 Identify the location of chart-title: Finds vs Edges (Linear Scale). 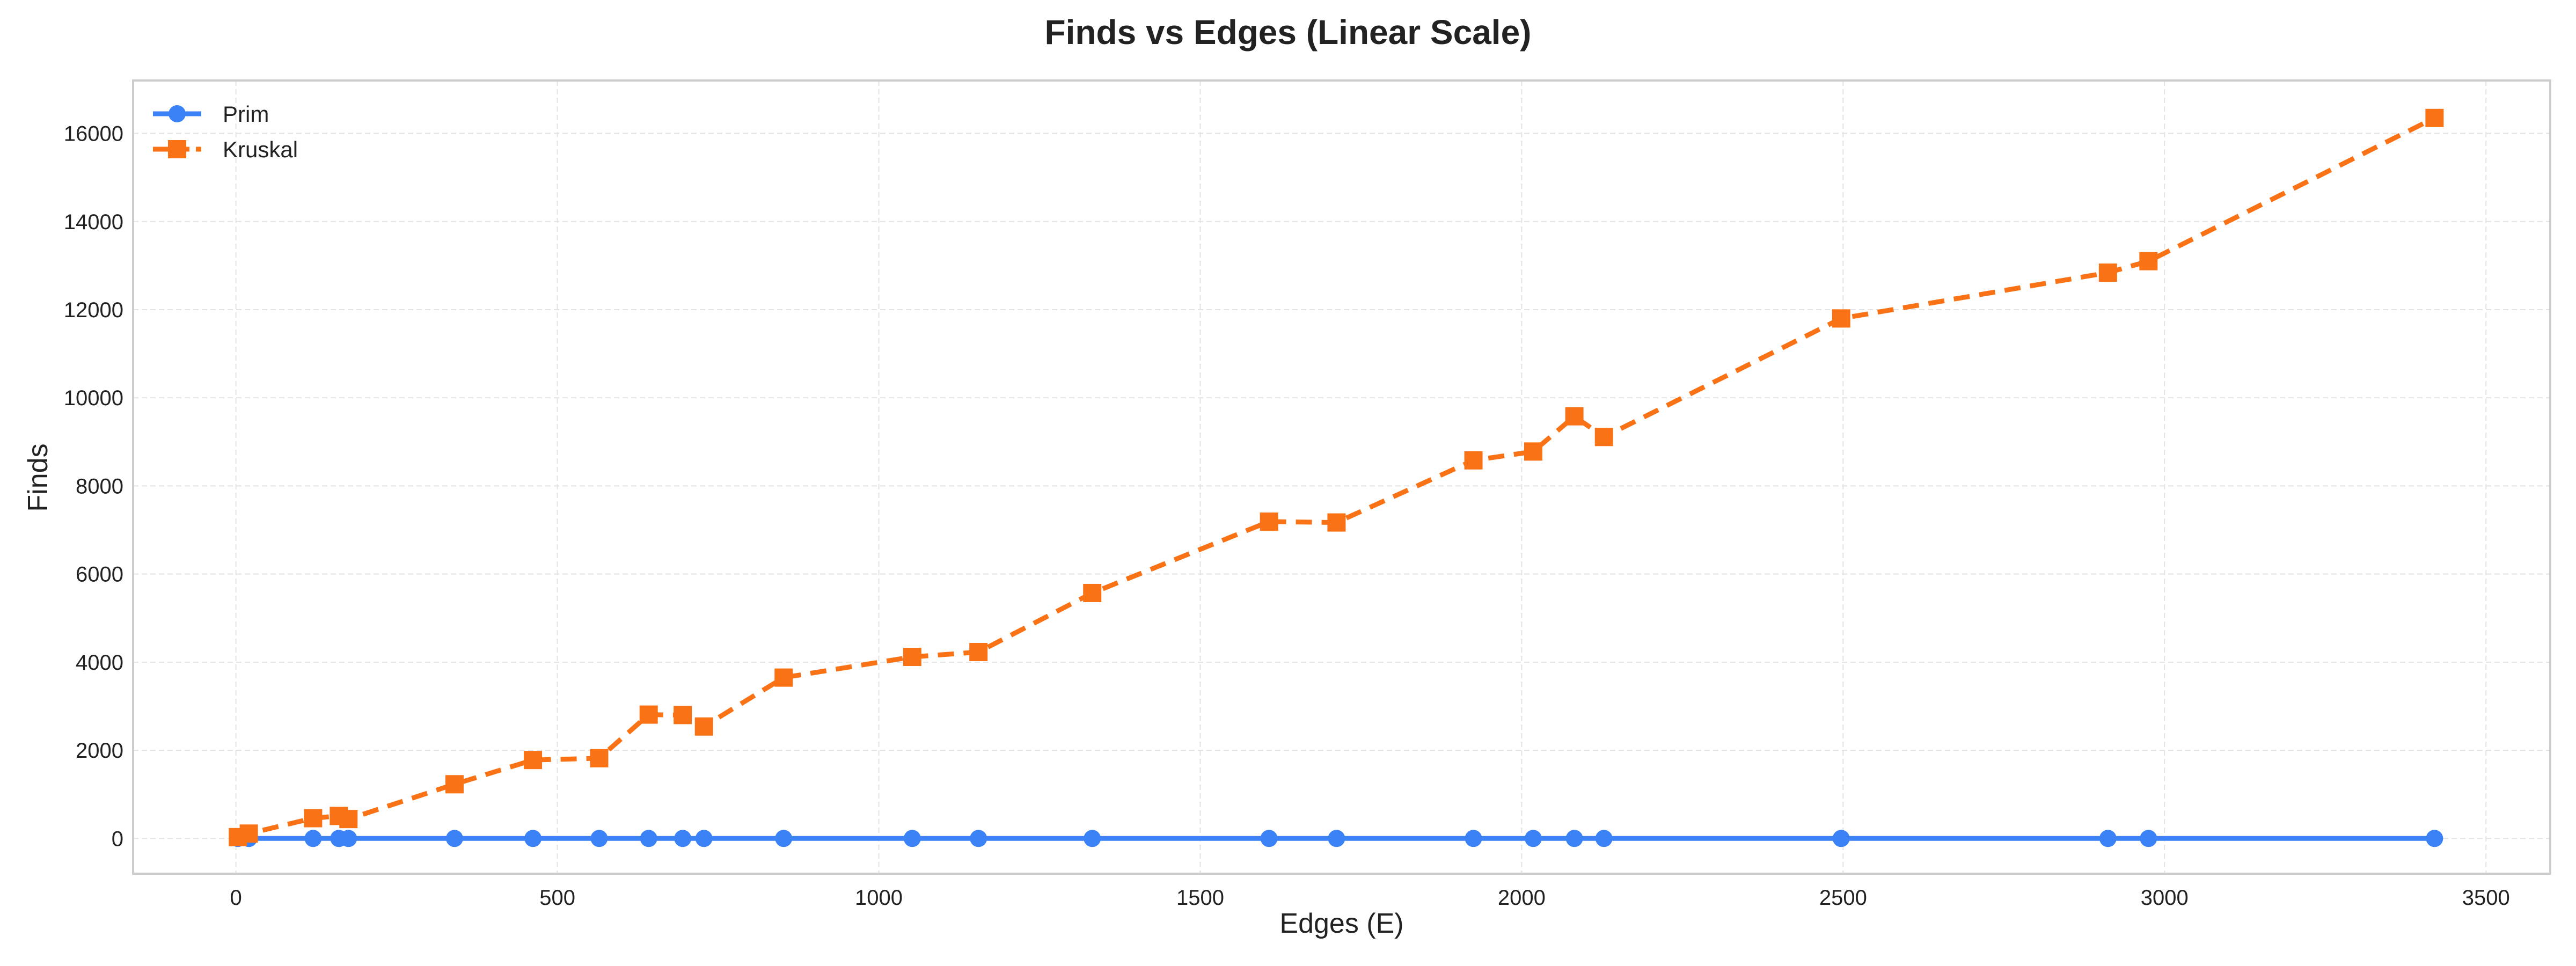
(1288, 32).